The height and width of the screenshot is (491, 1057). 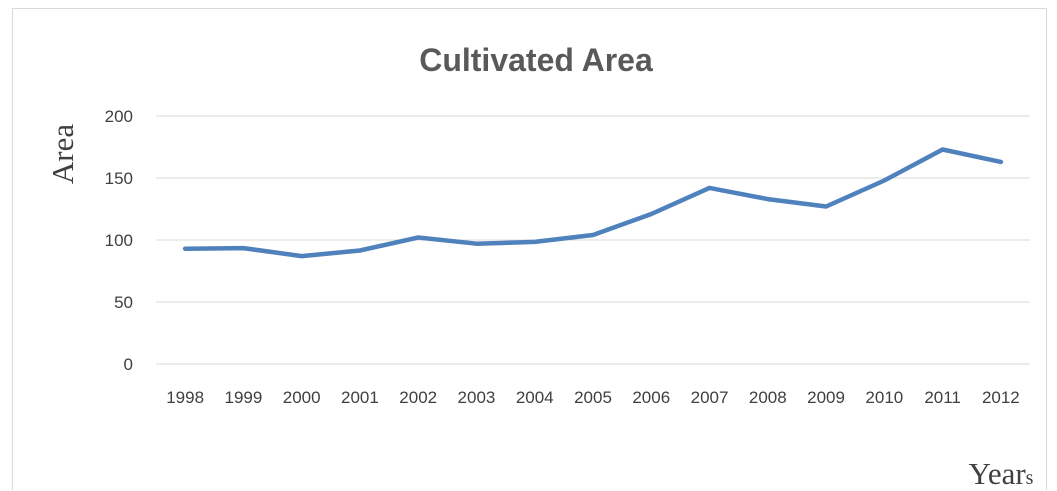 What do you see at coordinates (185, 397) in the screenshot?
I see `x-tick-label-1998: 1998` at bounding box center [185, 397].